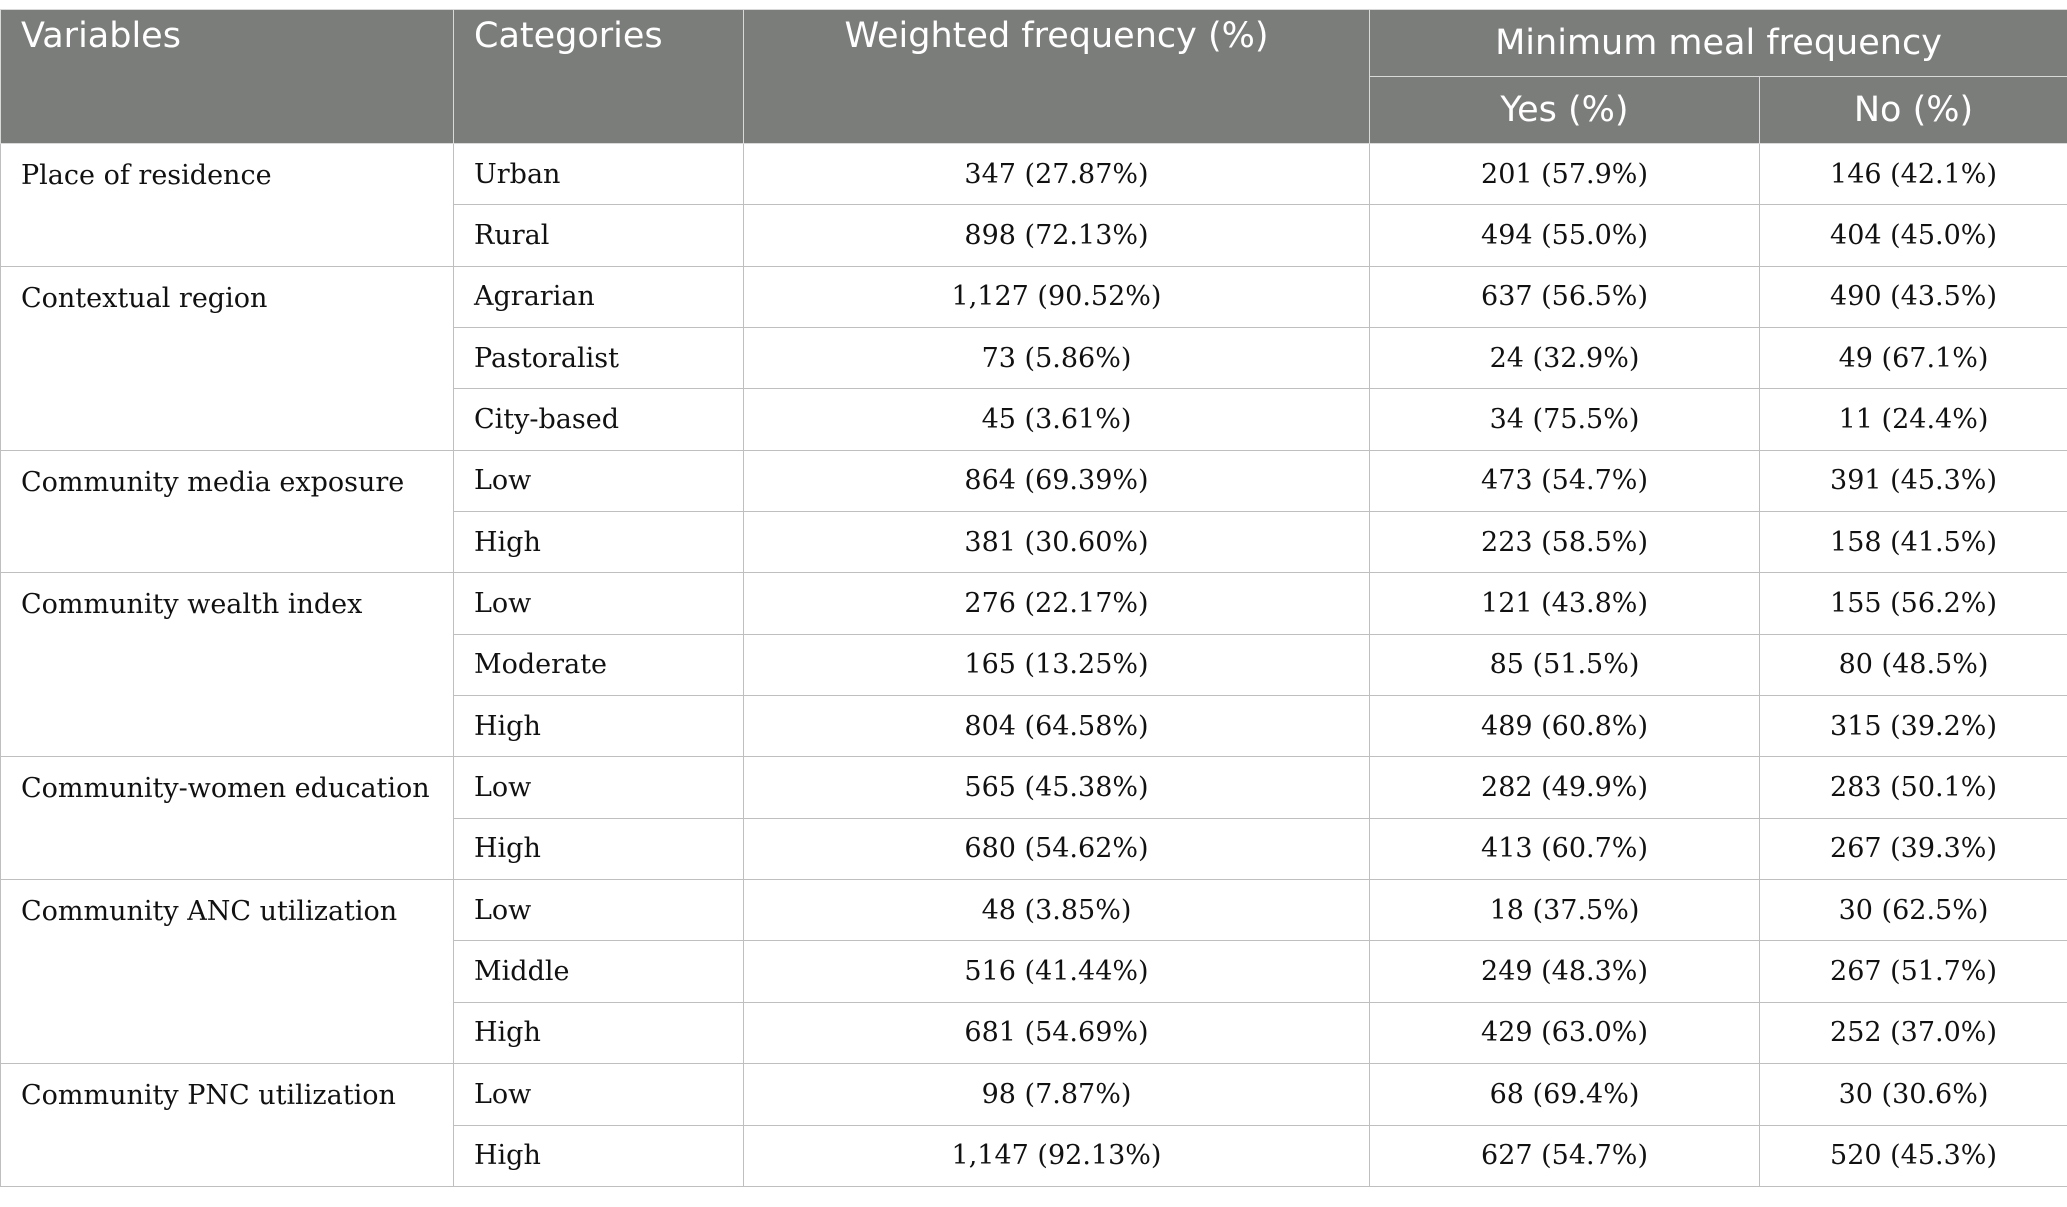  Describe the element at coordinates (1564, 726) in the screenshot. I see `yes-cell: 489 (60.8%)` at that location.